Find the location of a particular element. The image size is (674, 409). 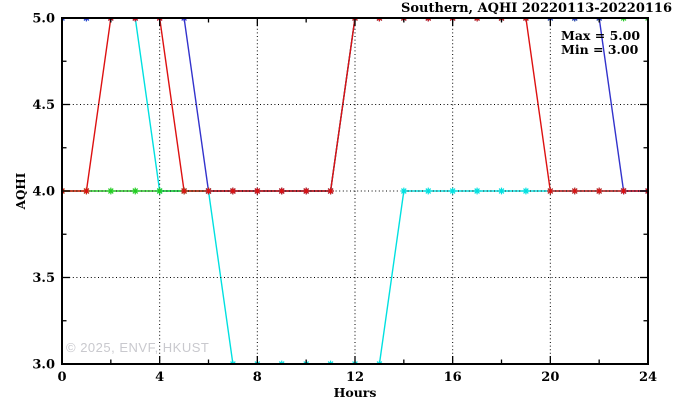

x-tick-label: 12 is located at coordinates (355, 377).